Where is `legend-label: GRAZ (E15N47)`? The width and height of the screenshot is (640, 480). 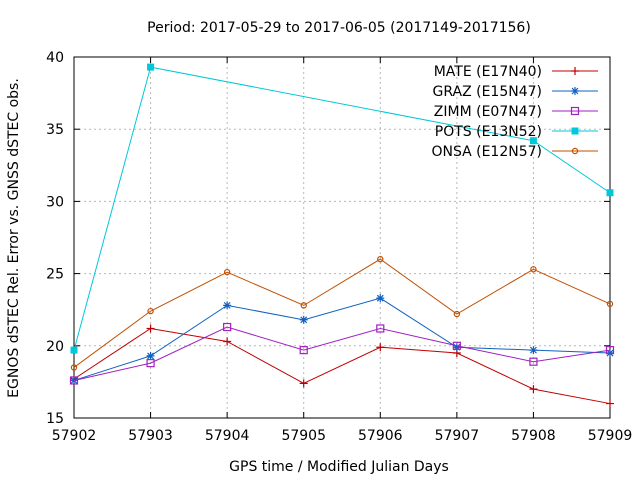 legend-label: GRAZ (E15N47) is located at coordinates (488, 92).